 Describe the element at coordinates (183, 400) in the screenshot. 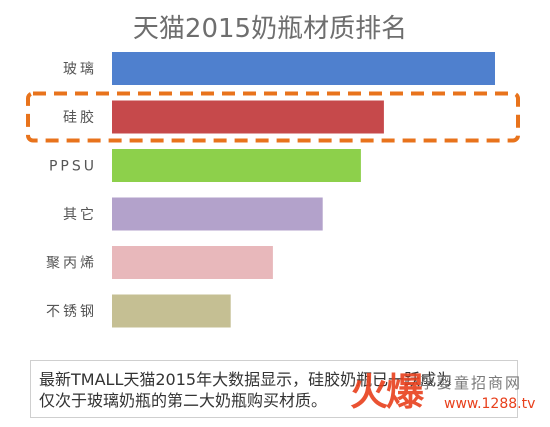

I see `caption-line-2: 仅次于玻璃奶瓶的第二大奶瓶购买材质。` at that location.